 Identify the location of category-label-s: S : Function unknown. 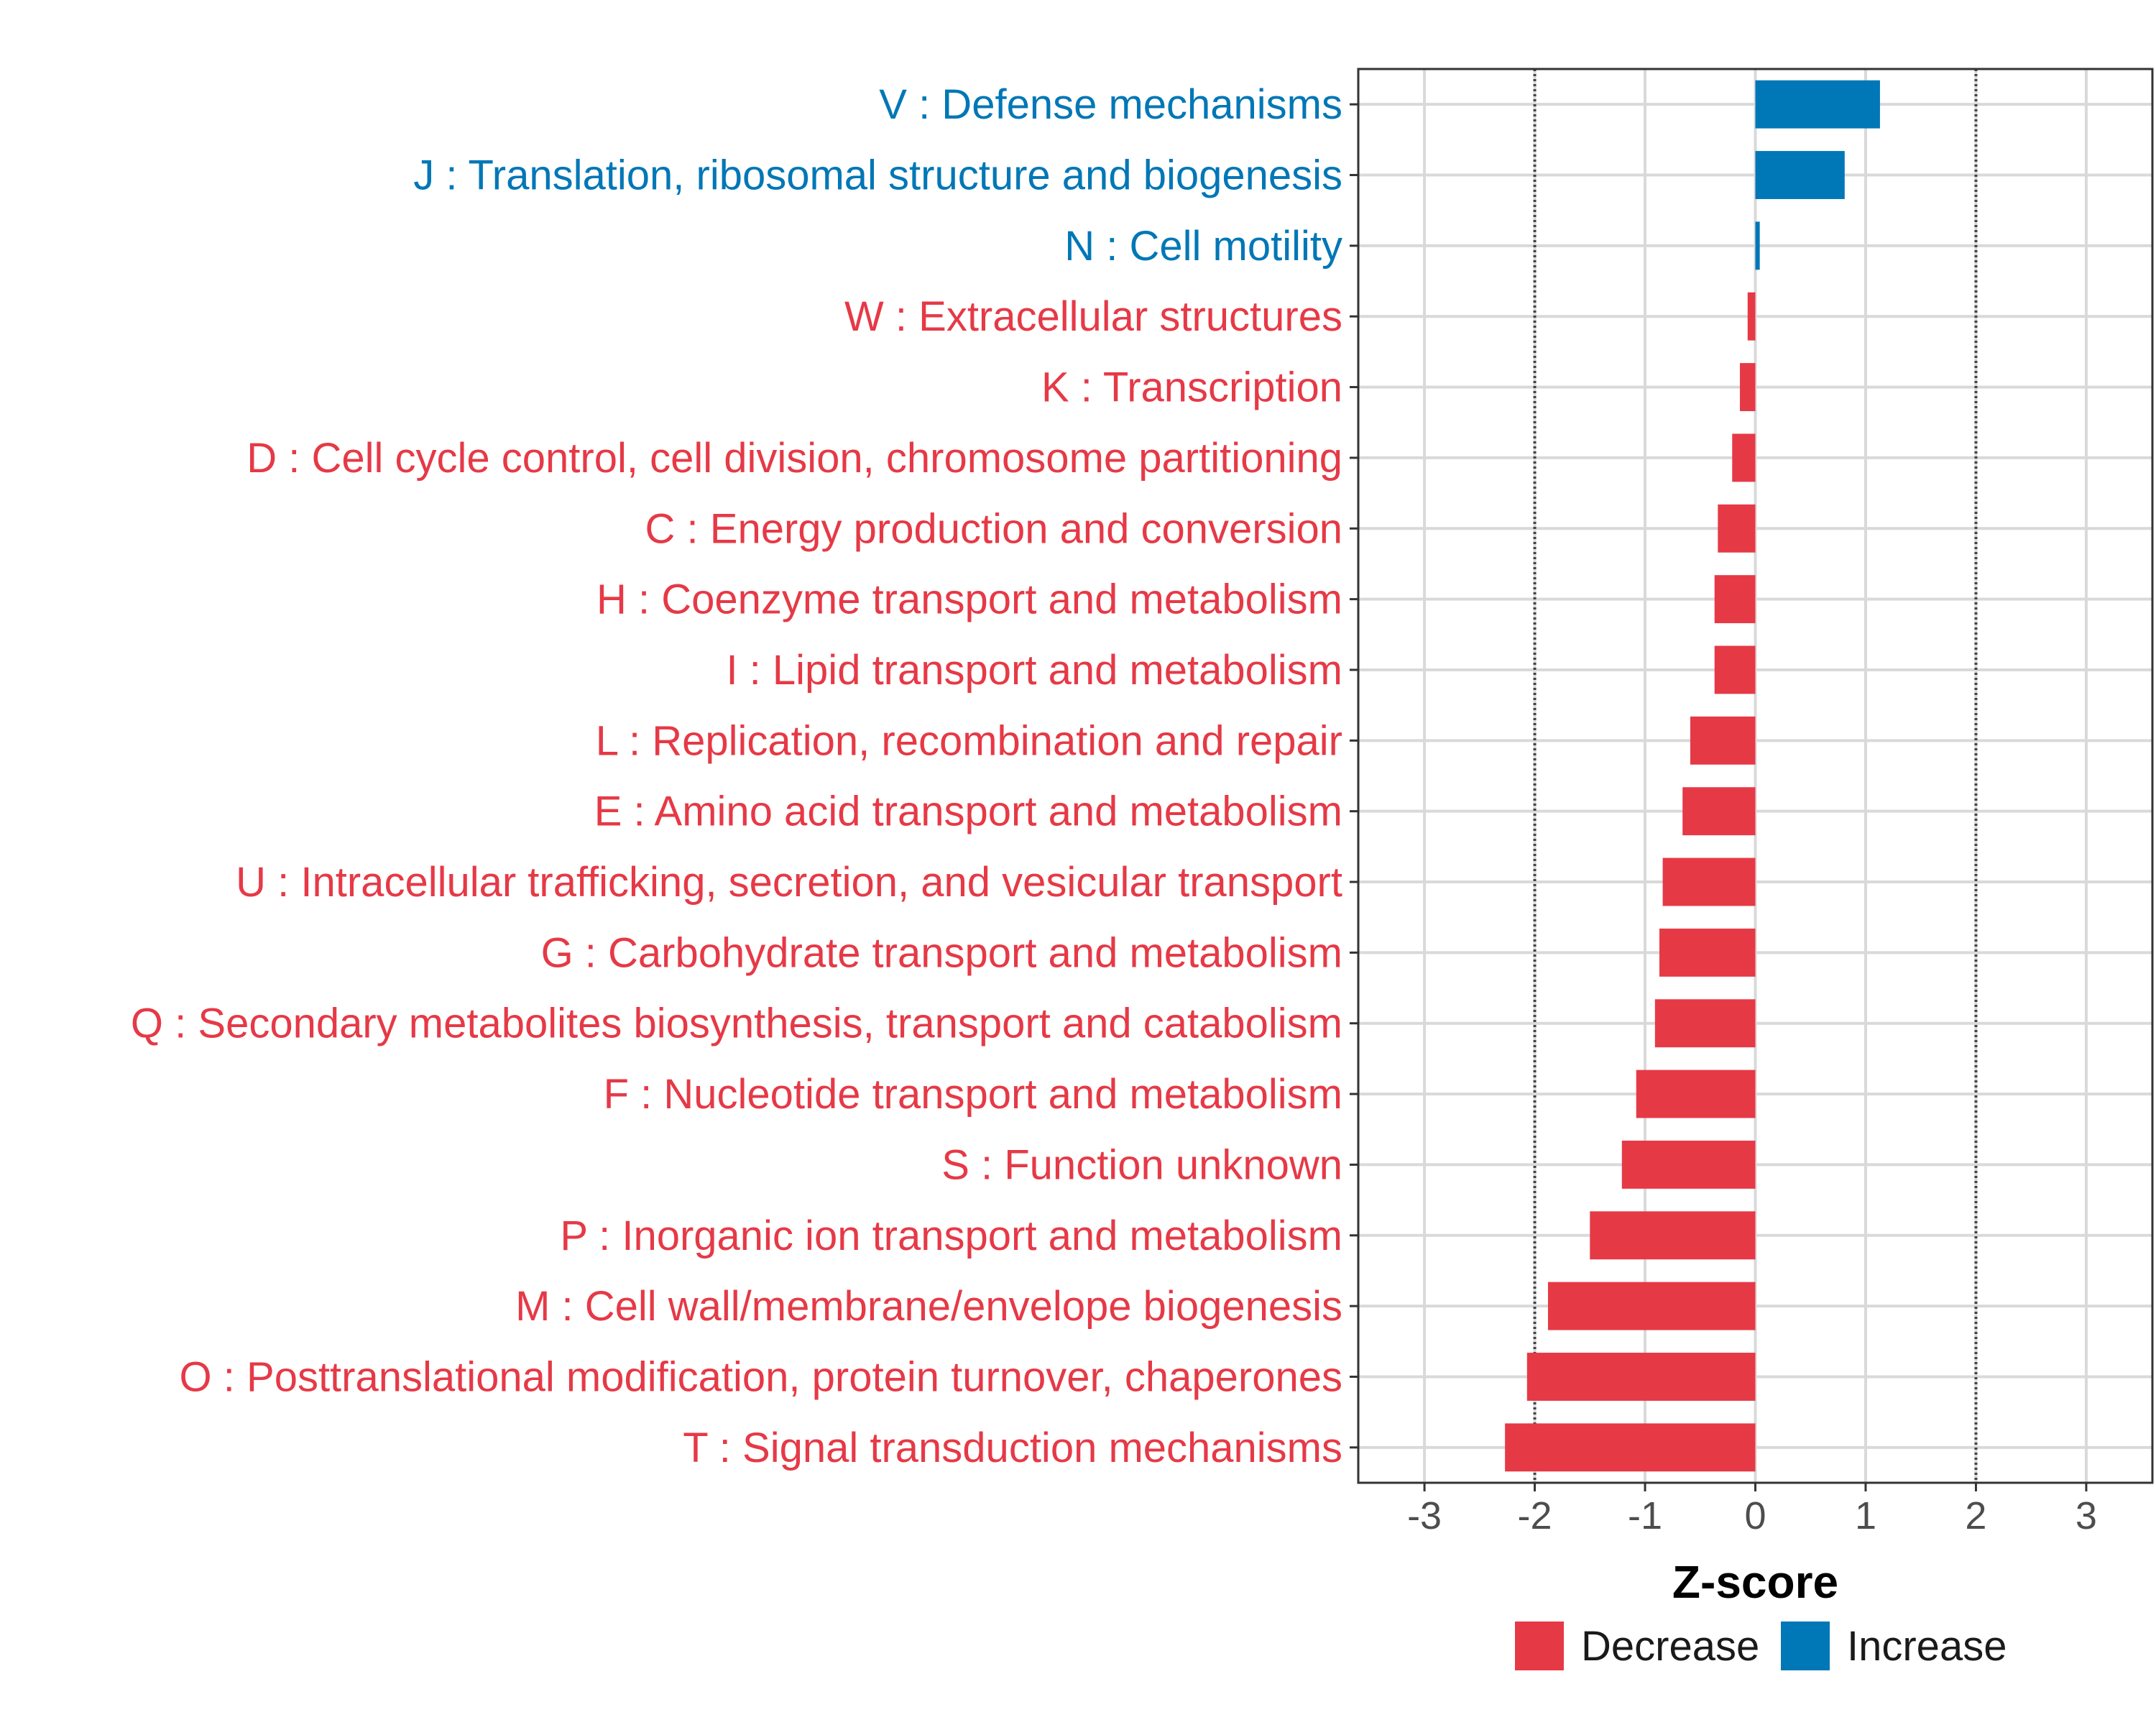
(1141, 1164).